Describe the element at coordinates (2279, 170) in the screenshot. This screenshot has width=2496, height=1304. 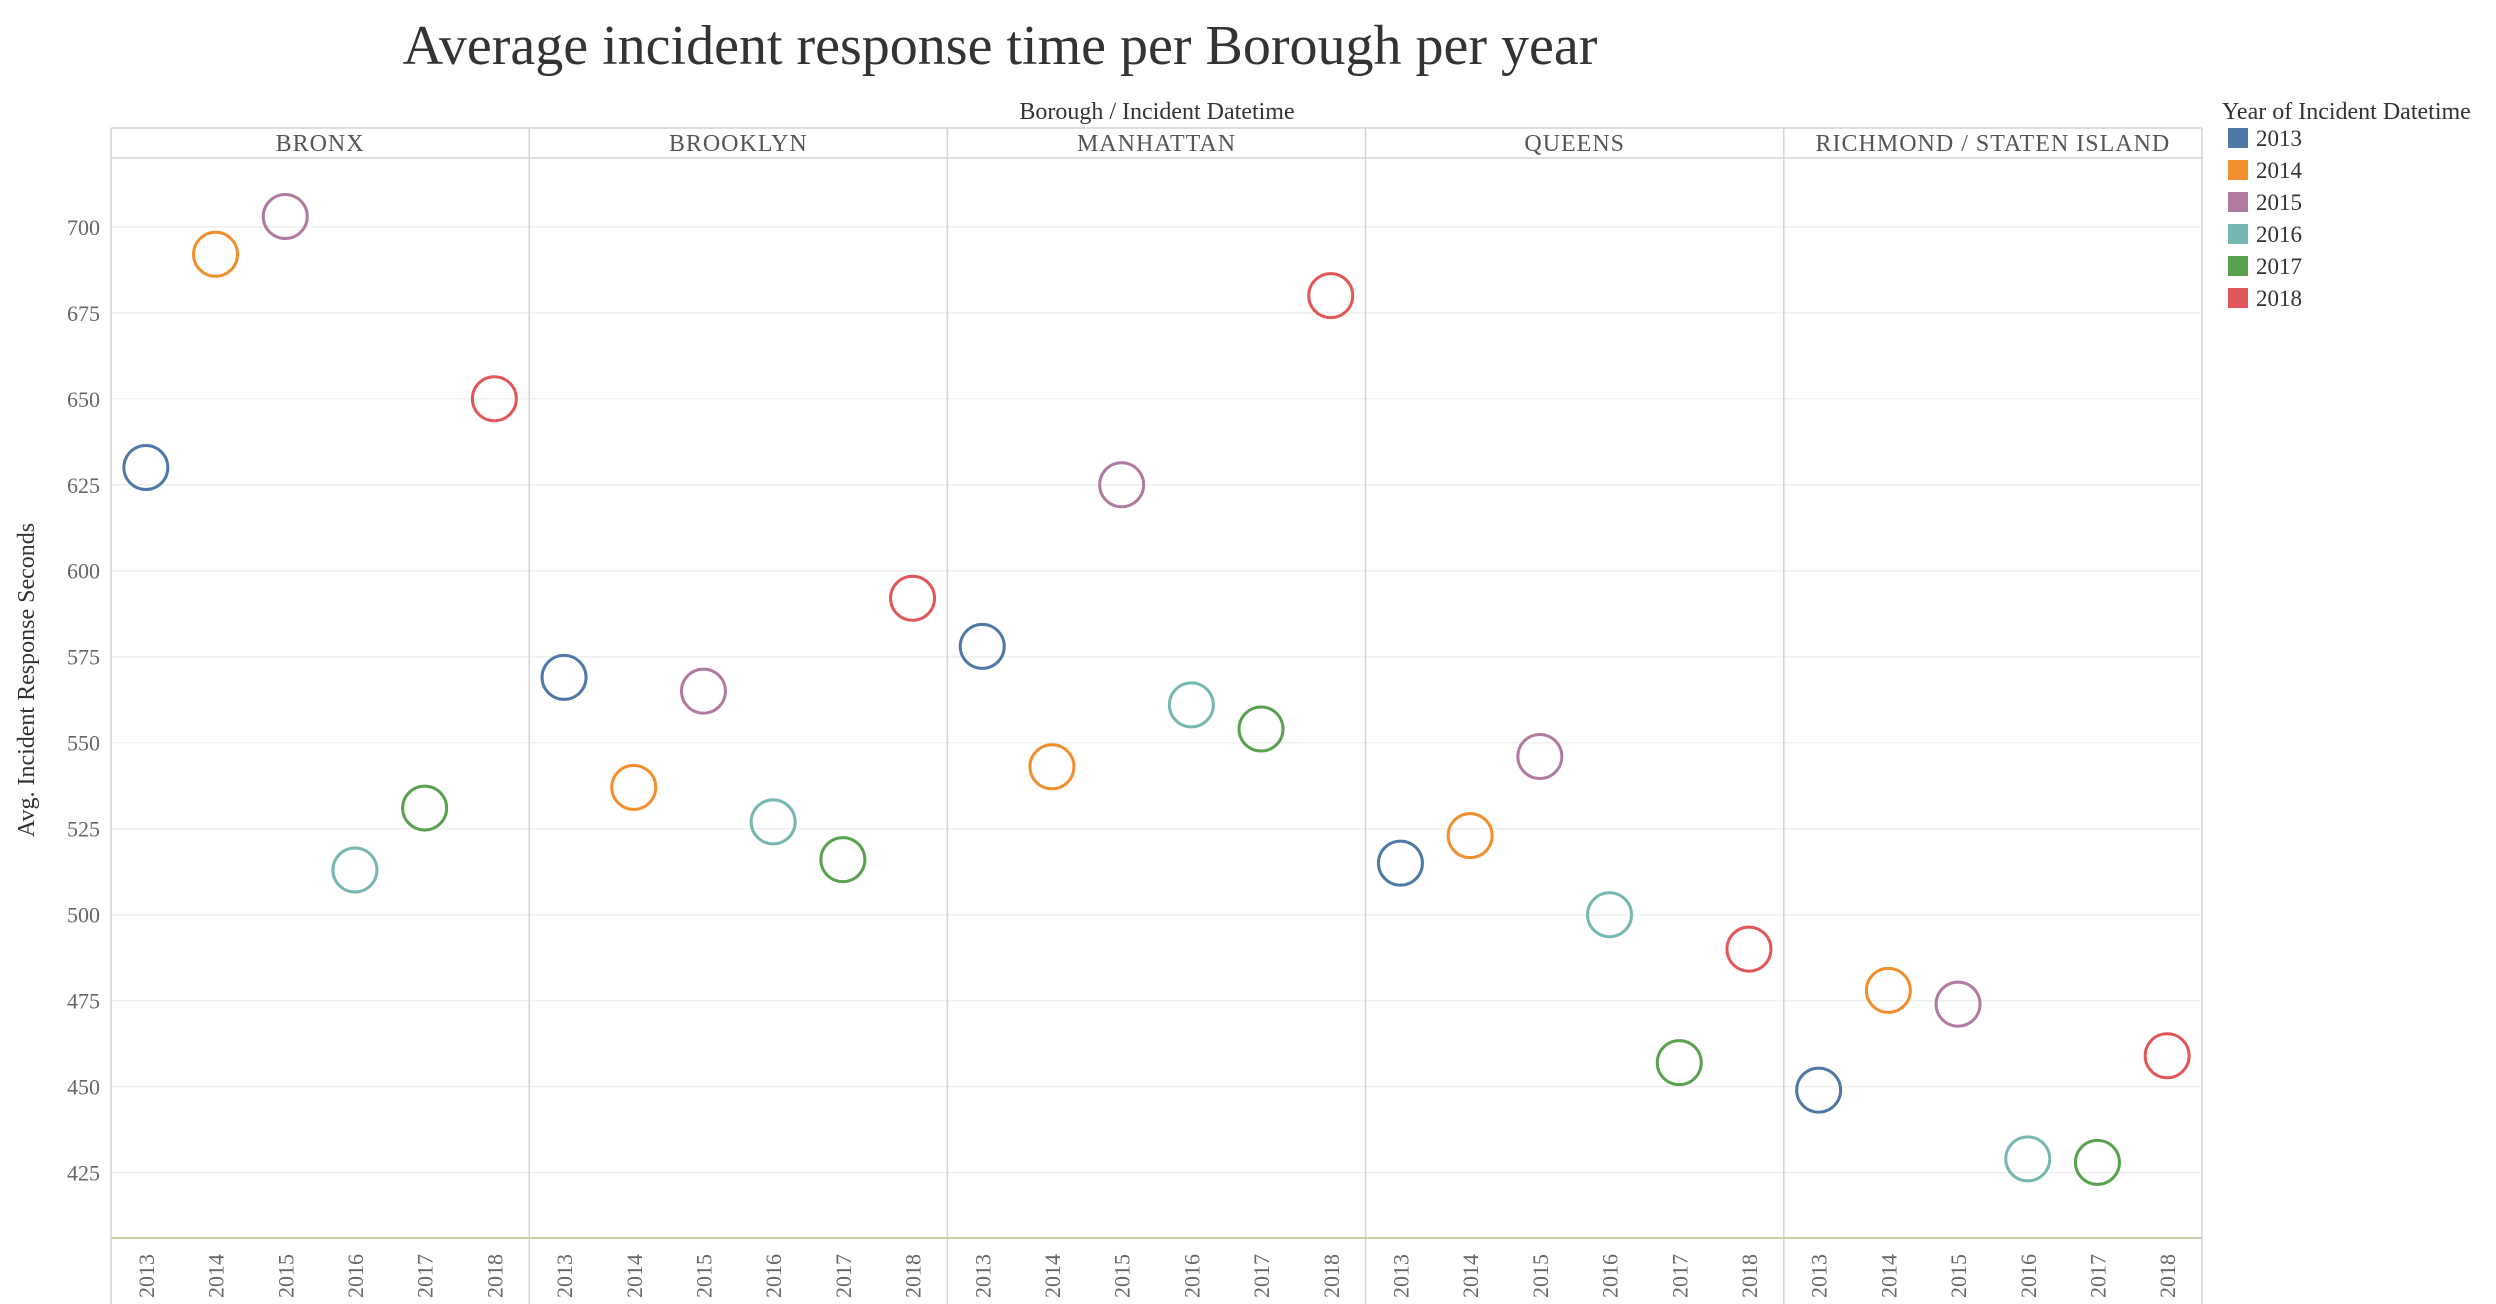
I see `legend-label: 2014` at that location.